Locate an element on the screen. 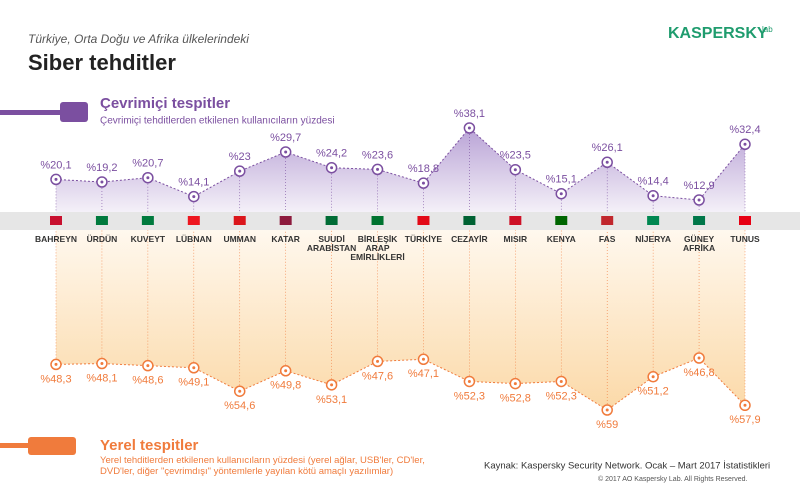  category-label: CEZAYİR is located at coordinates (469, 239).